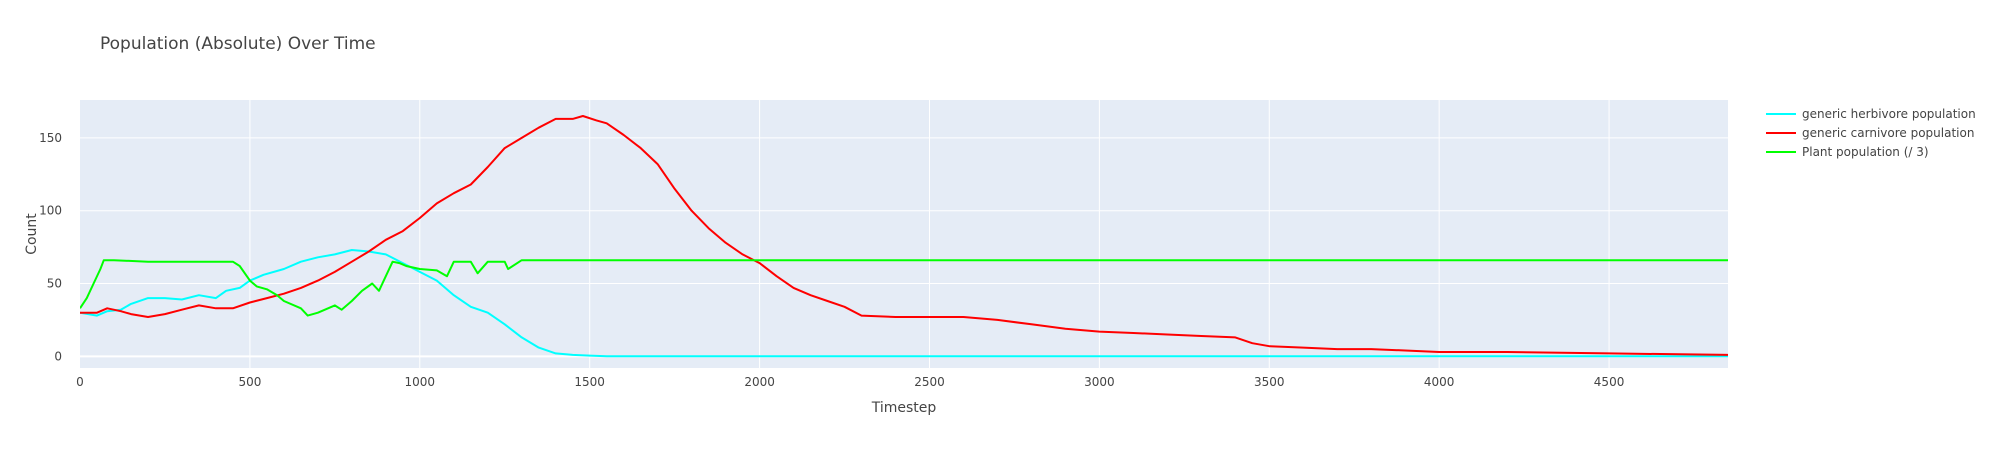  I want to click on y-tick-label: 0, so click(58, 356).